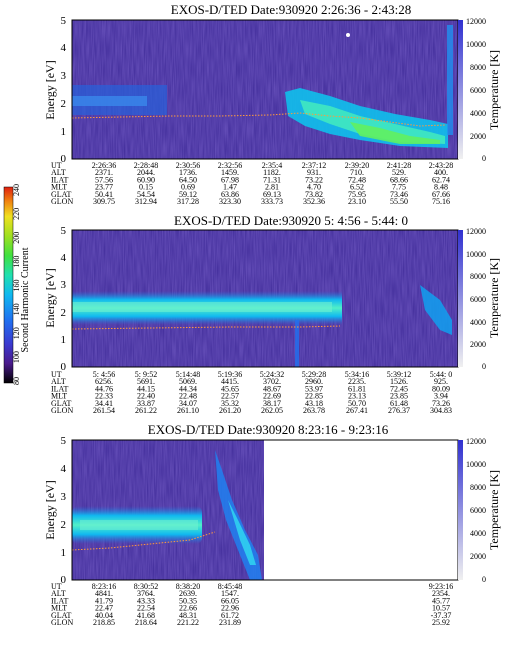 The height and width of the screenshot is (649, 505). What do you see at coordinates (314, 179) in the screenshot?
I see `orbit-cell: 73.22` at bounding box center [314, 179].